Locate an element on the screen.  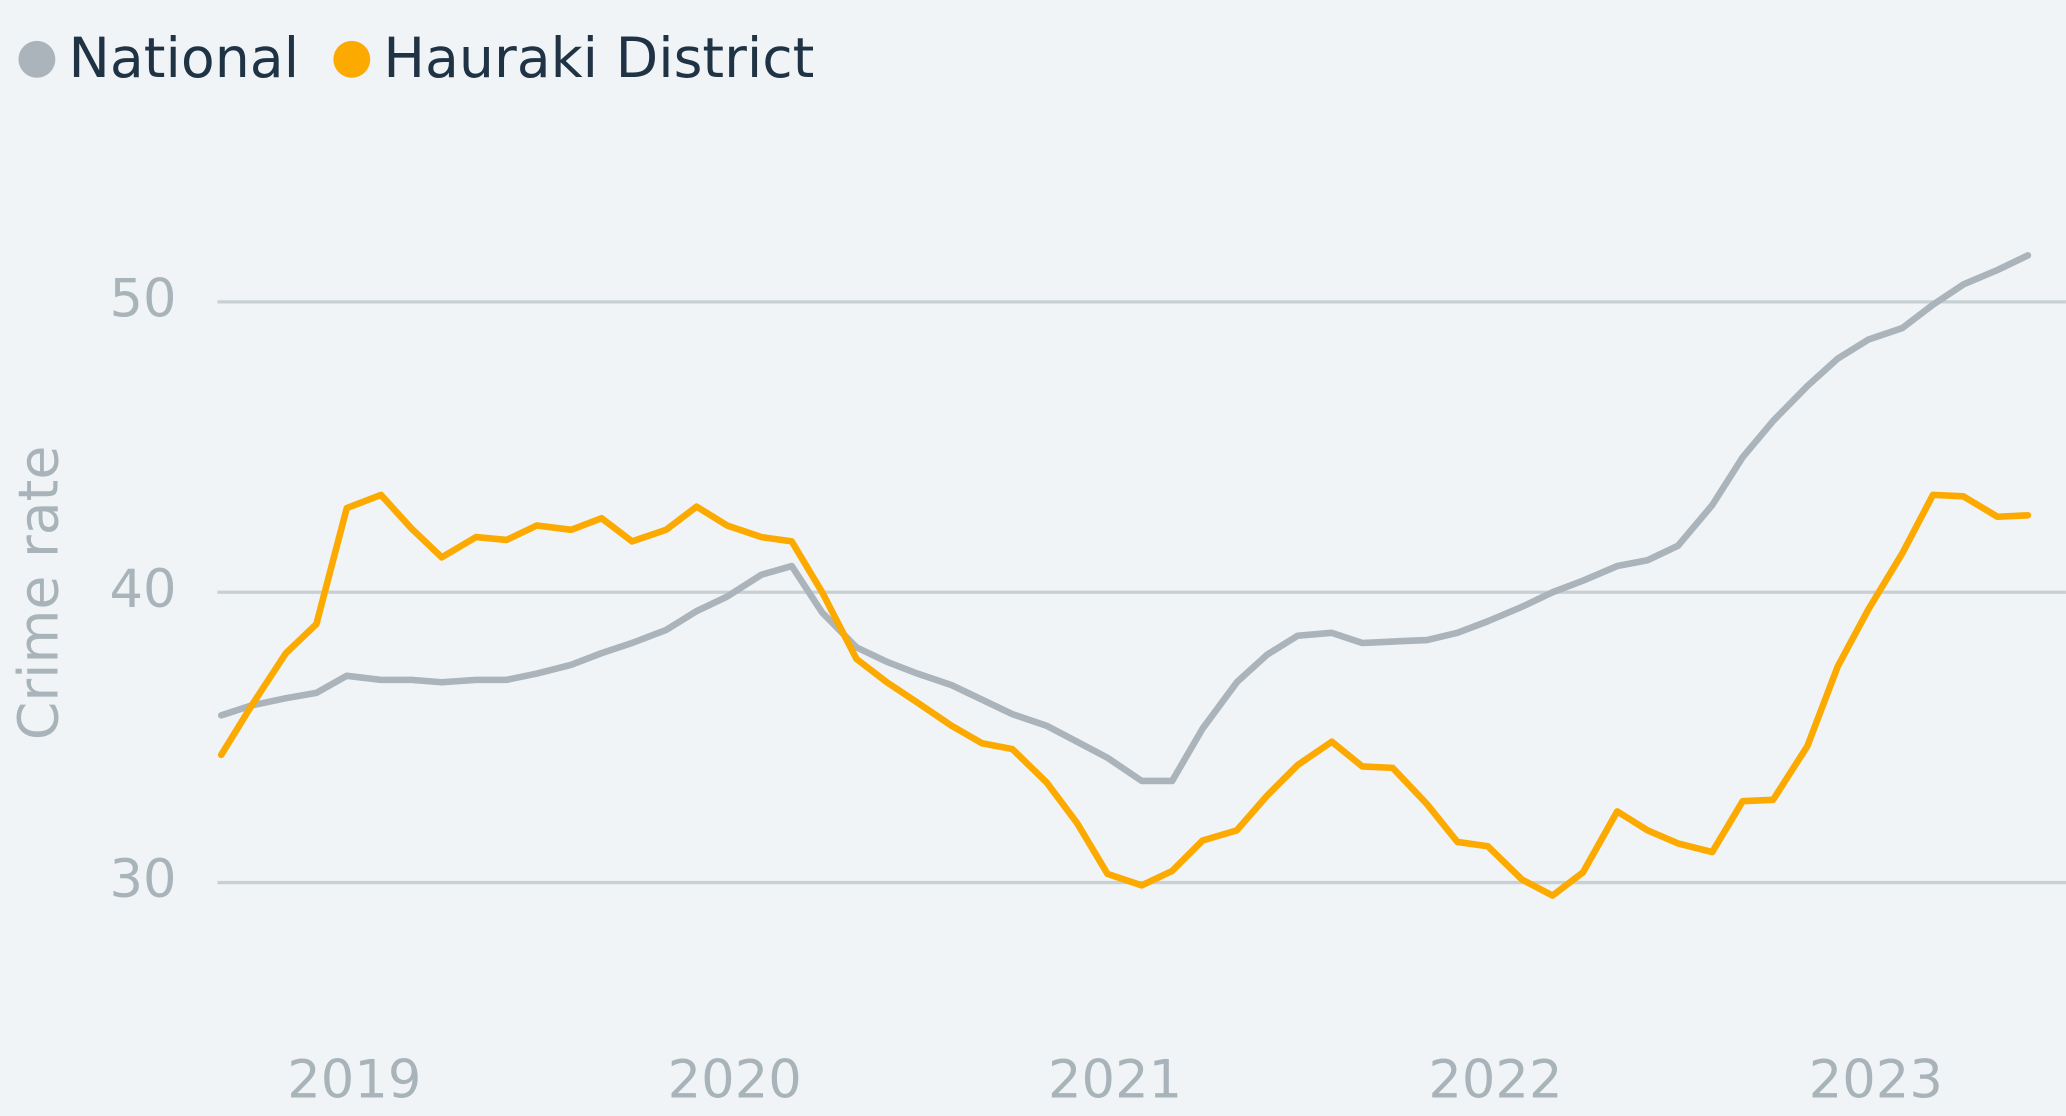
x-tick-label: 2019 is located at coordinates (354, 1080).